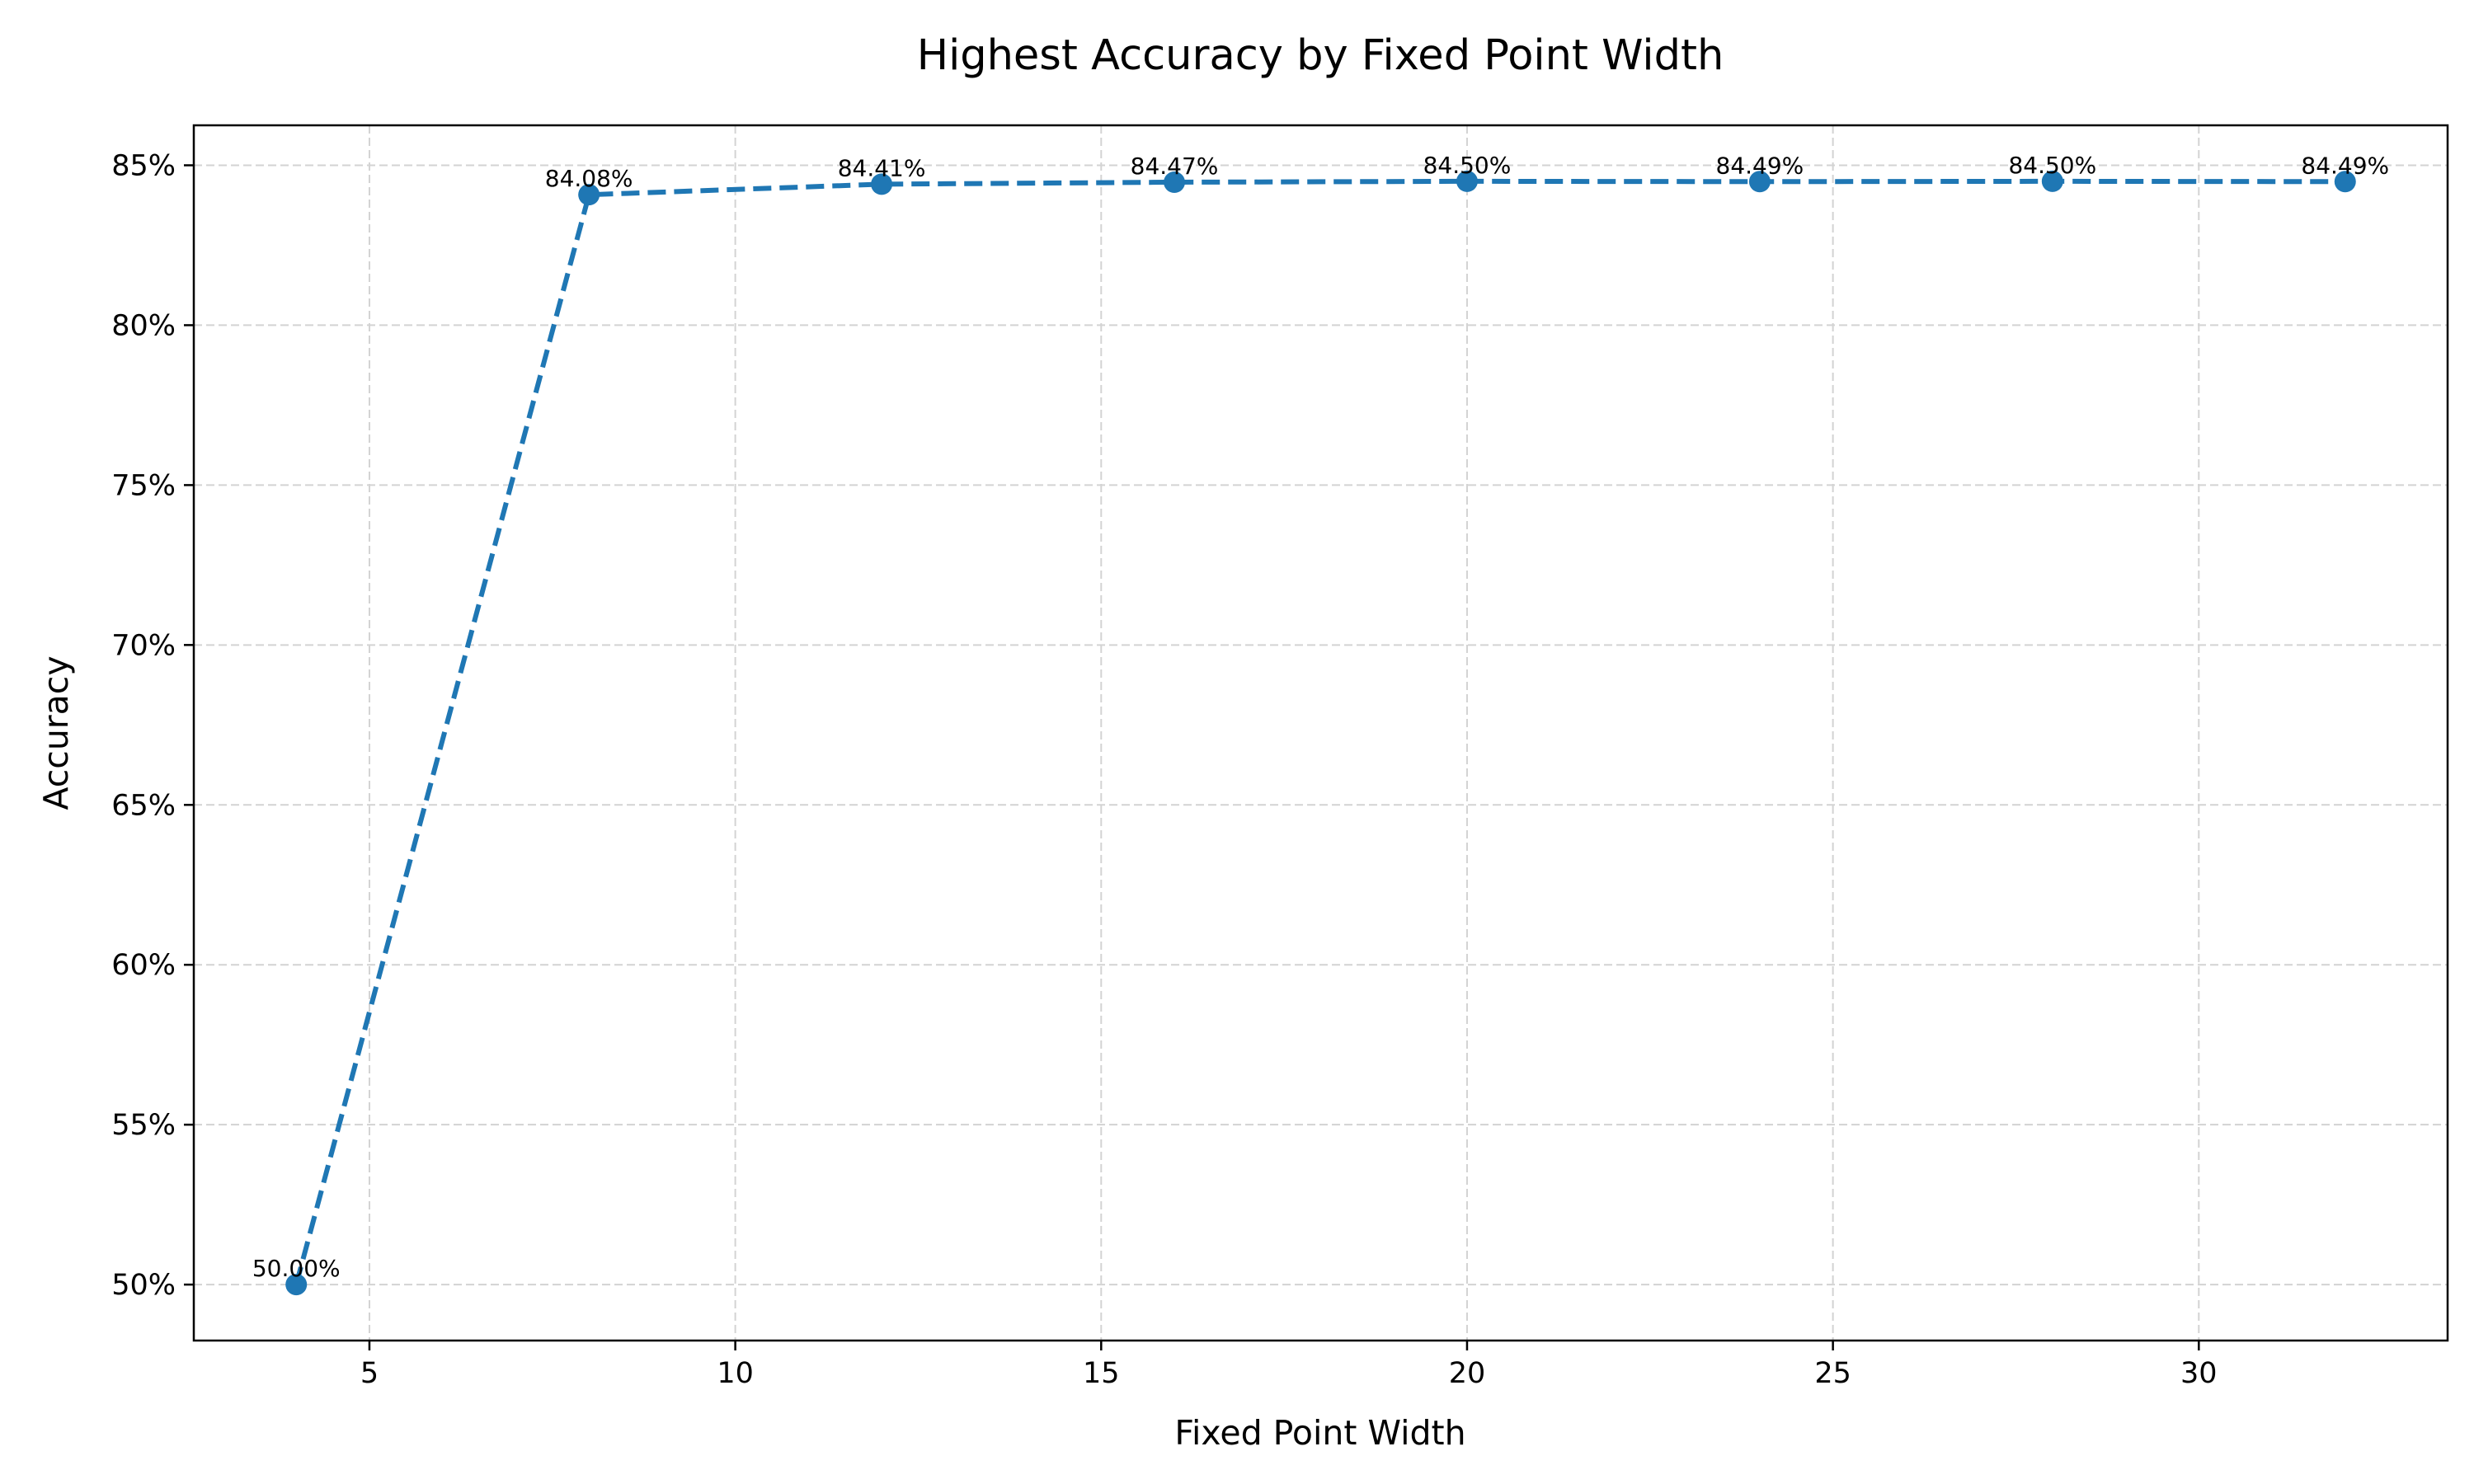 The width and height of the screenshot is (2474, 1484). What do you see at coordinates (143, 1285) in the screenshot?
I see `y-tick-label: 50%` at bounding box center [143, 1285].